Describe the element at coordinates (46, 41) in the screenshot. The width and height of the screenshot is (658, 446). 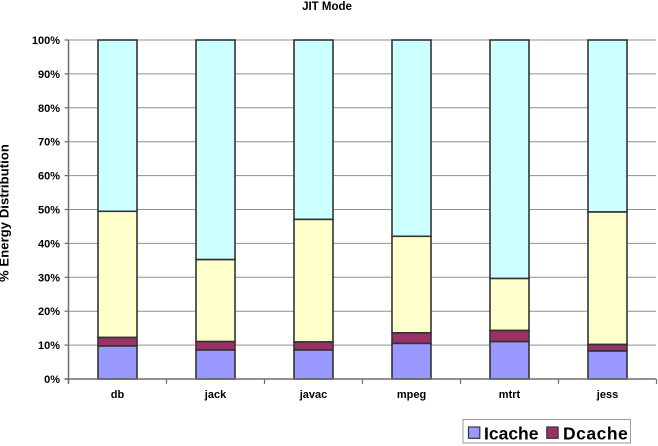
I see `svg-text: 100%` at that location.